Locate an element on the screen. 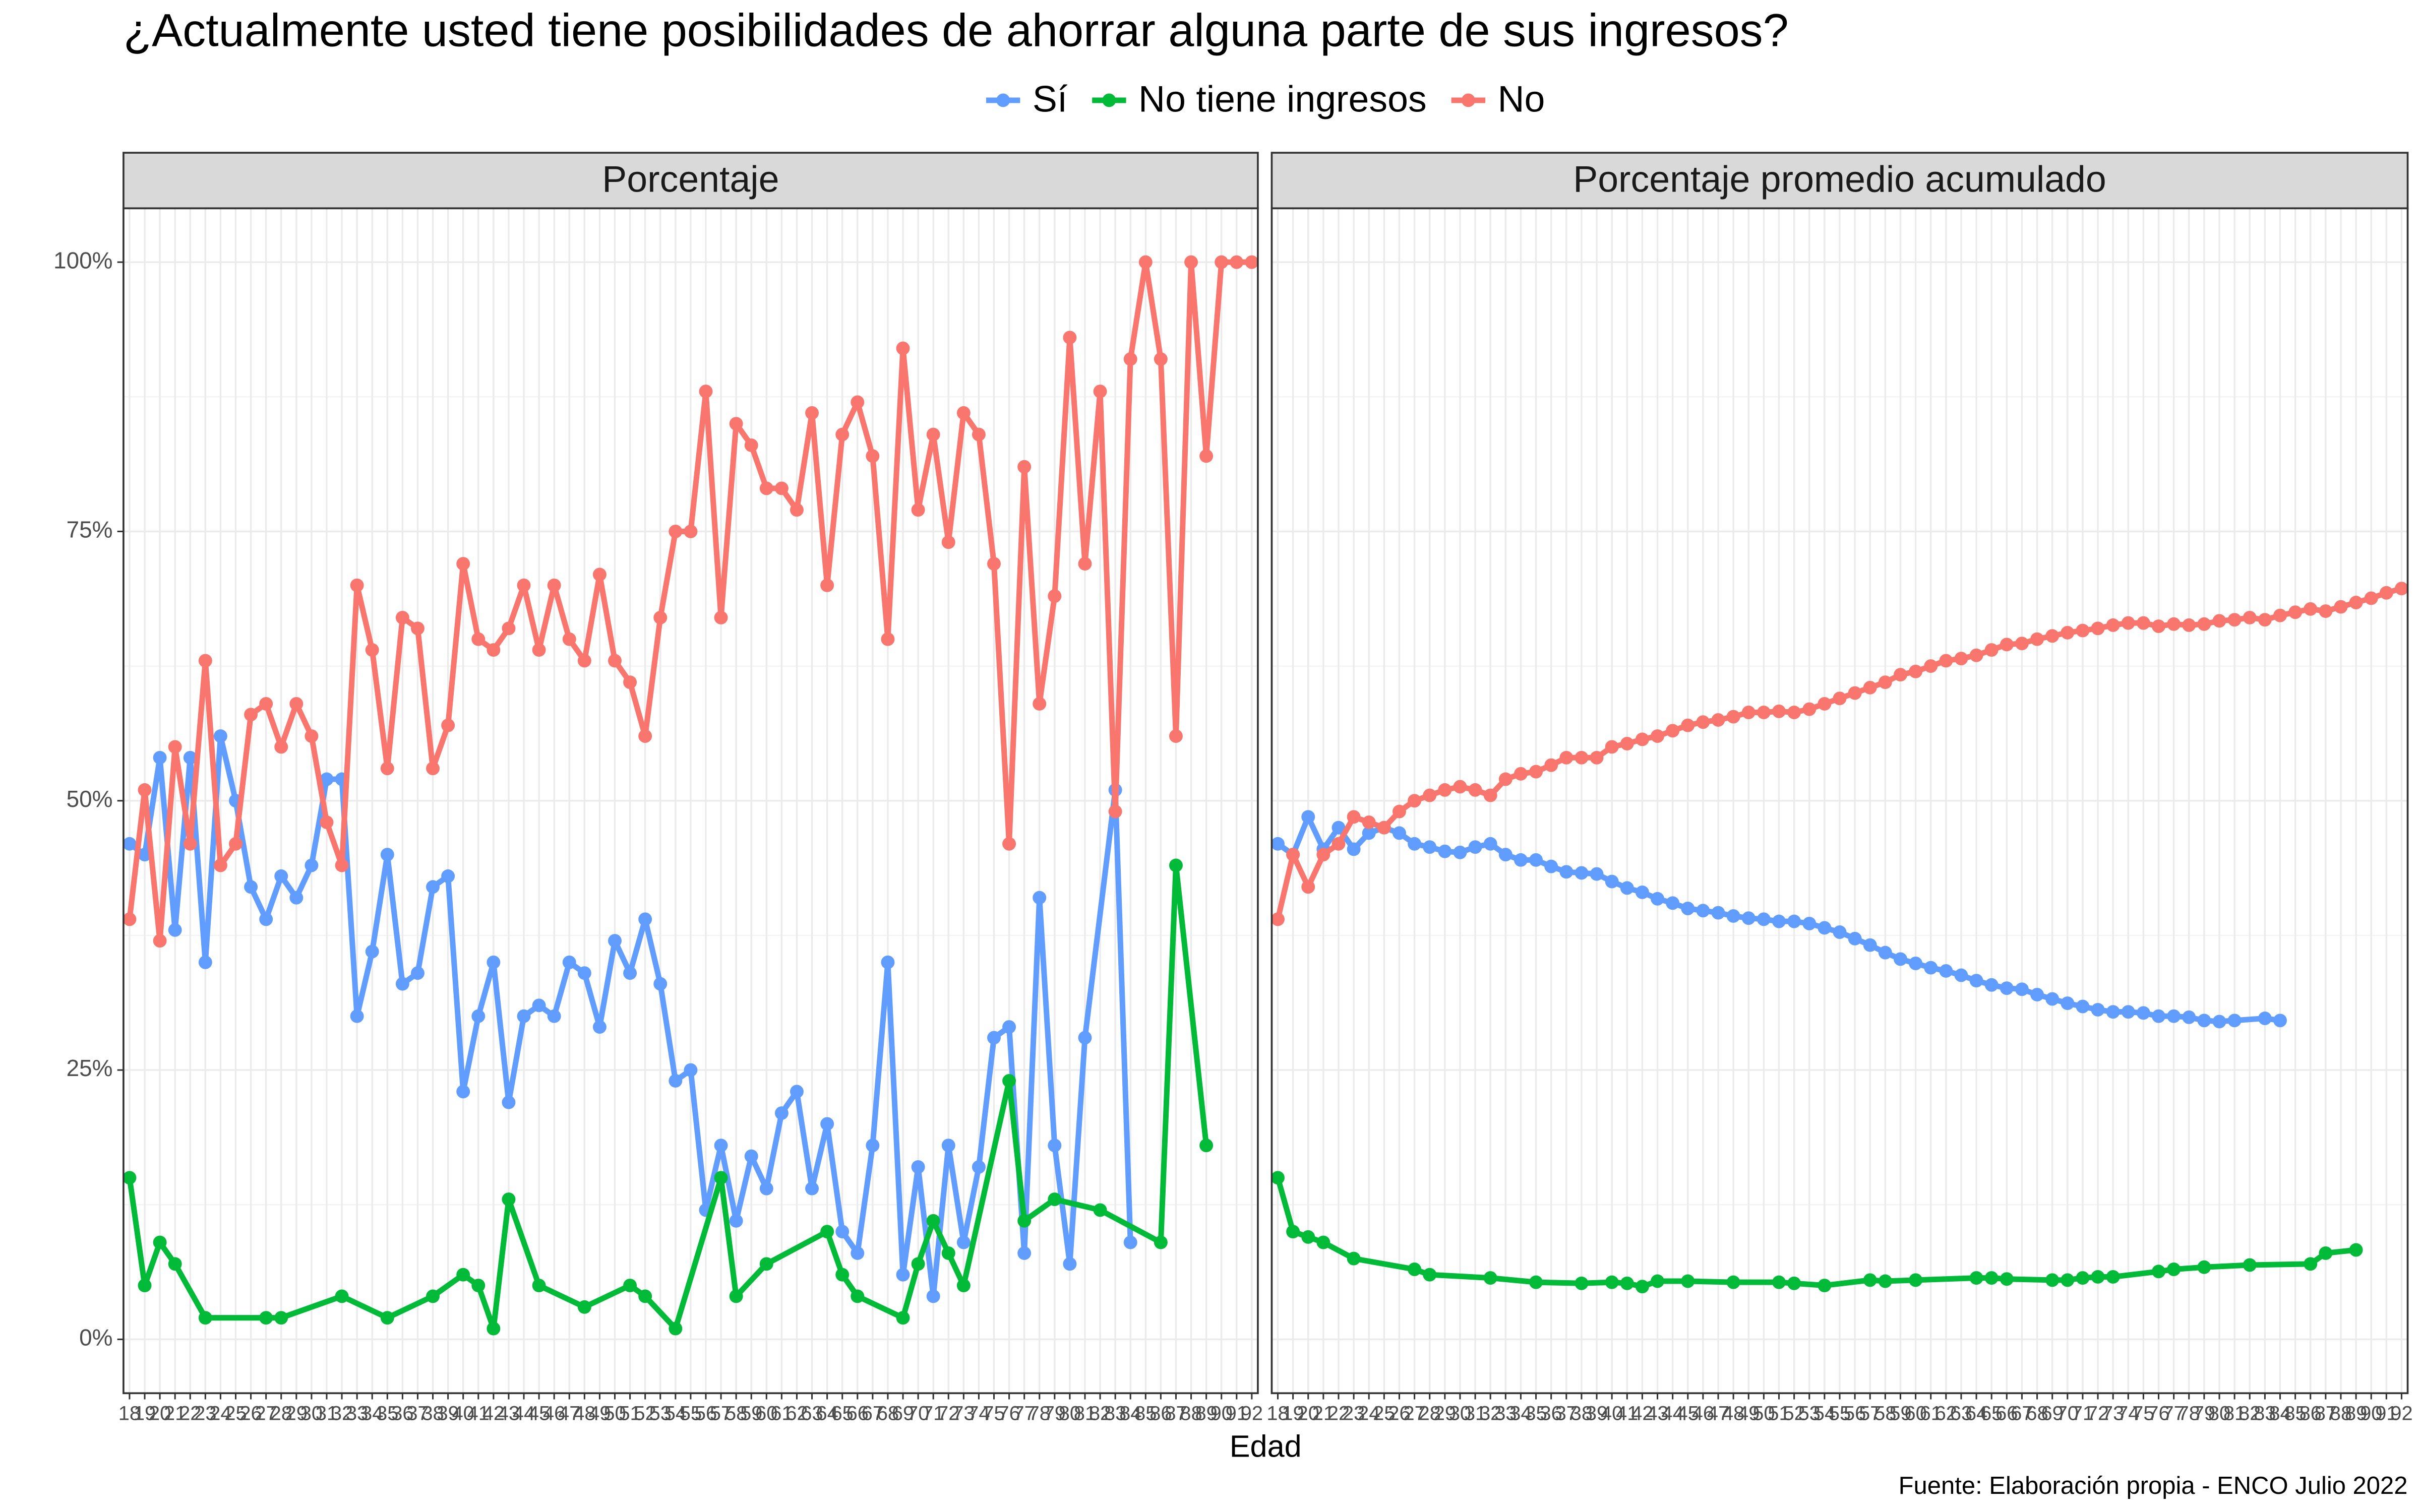 This screenshot has width=2420, height=1512. legend-item: No is located at coordinates (1498, 99).